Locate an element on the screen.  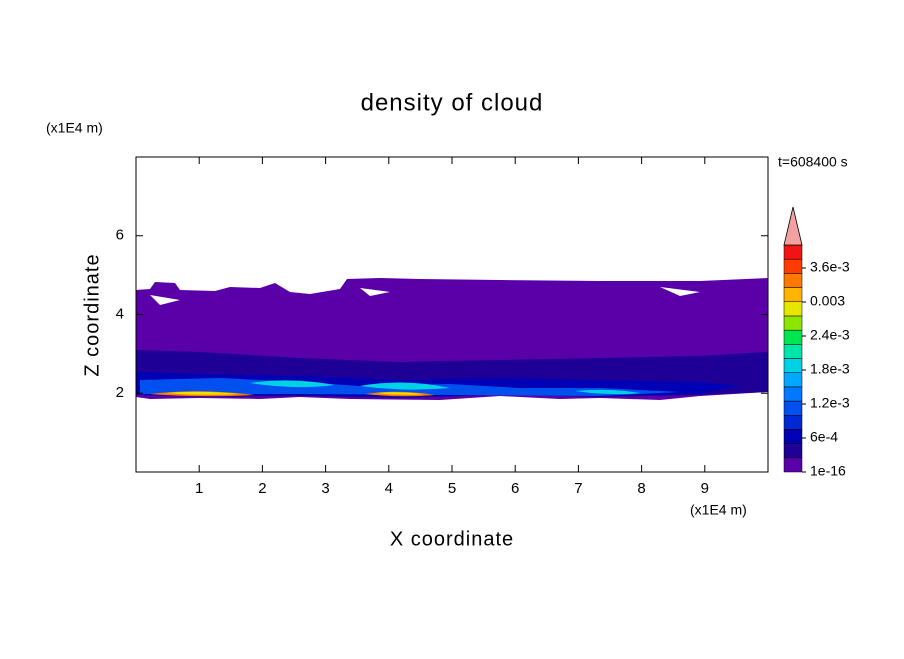
x-tick-label: 3 is located at coordinates (325, 488).